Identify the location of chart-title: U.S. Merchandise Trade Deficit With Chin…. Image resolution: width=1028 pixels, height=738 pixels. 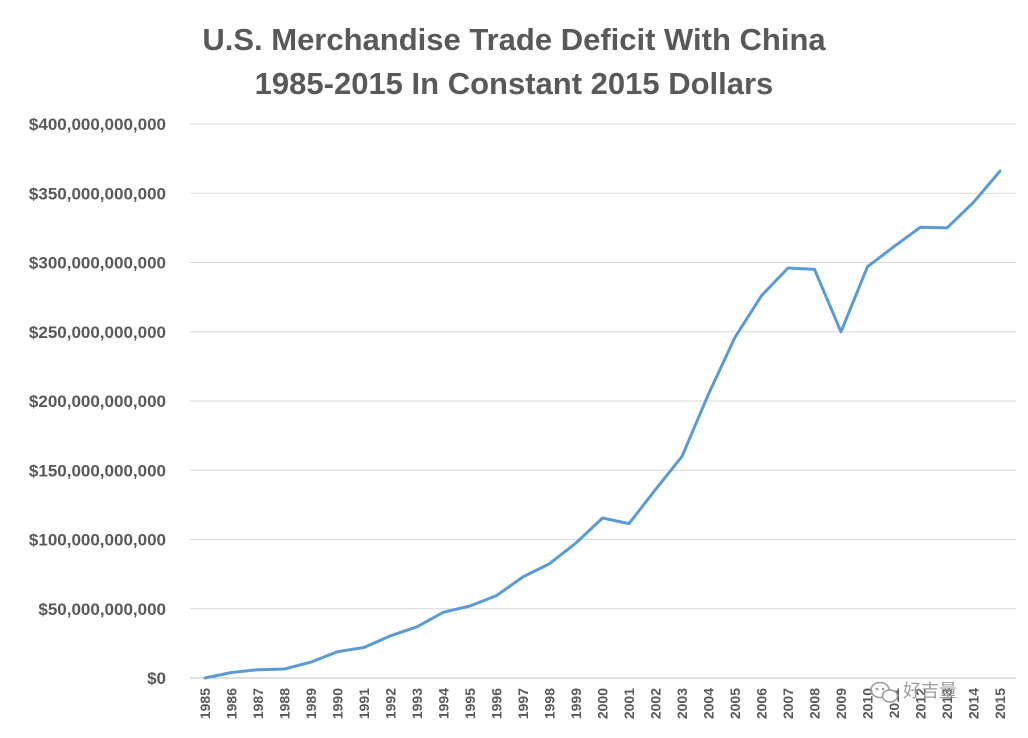
(514, 62).